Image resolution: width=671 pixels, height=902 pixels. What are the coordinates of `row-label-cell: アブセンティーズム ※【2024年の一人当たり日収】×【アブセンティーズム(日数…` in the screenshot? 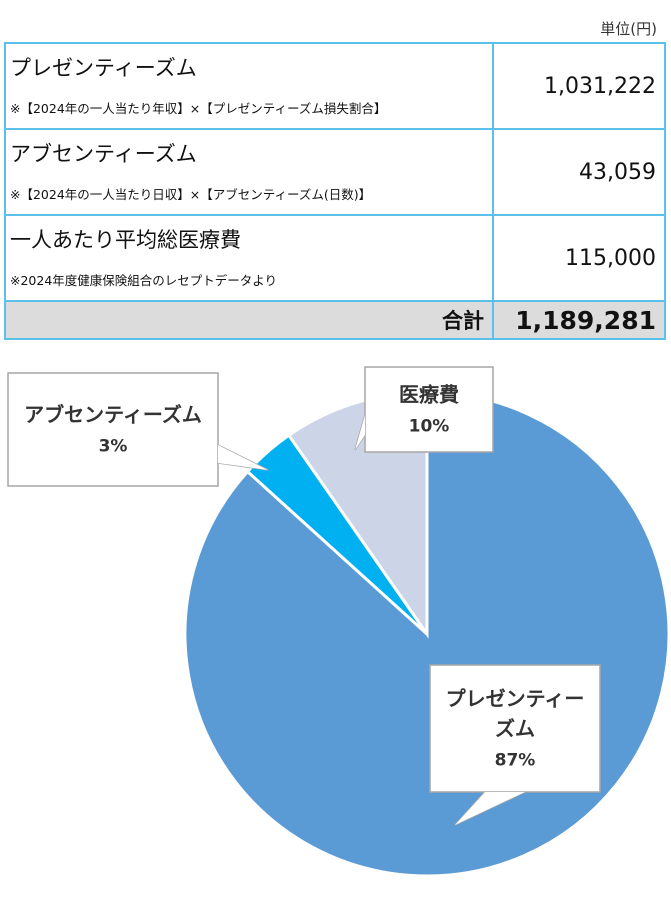 It's located at (249, 172).